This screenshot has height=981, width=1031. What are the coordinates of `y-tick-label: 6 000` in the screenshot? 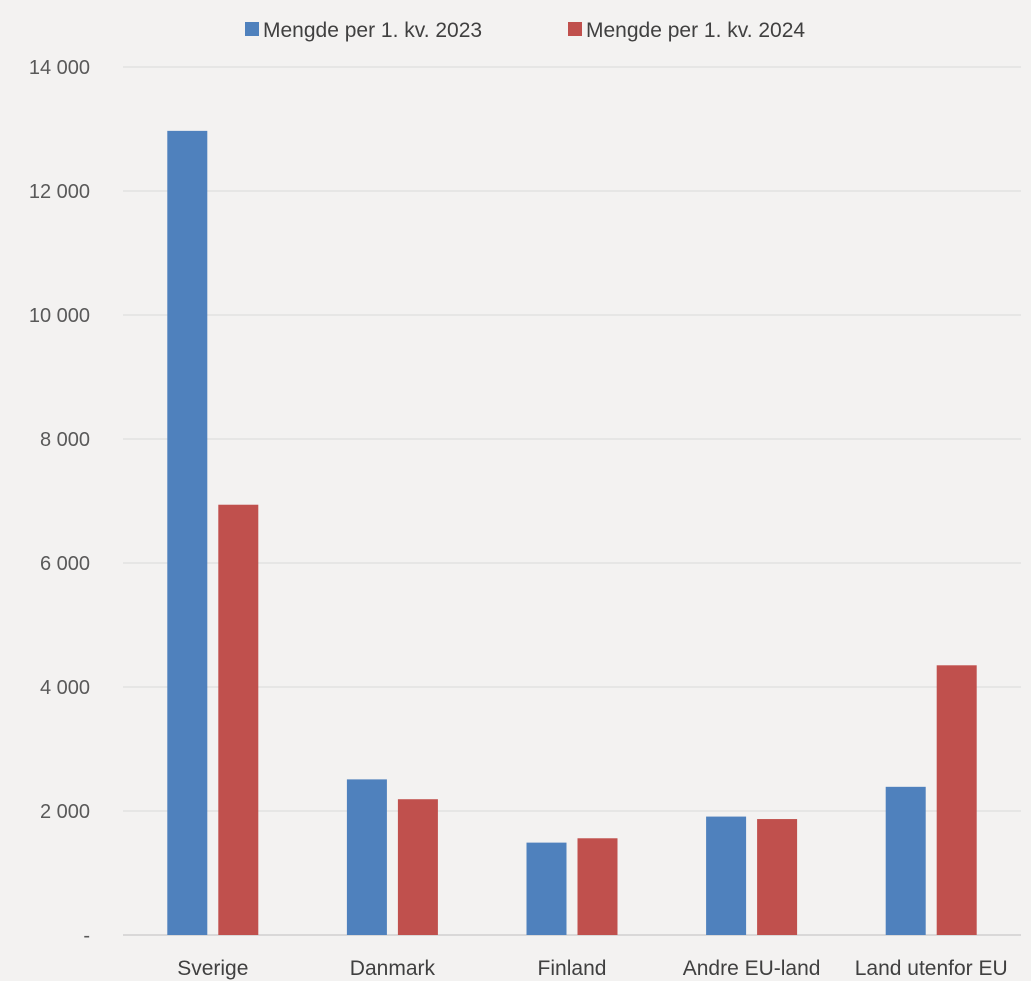 It's located at (65, 564).